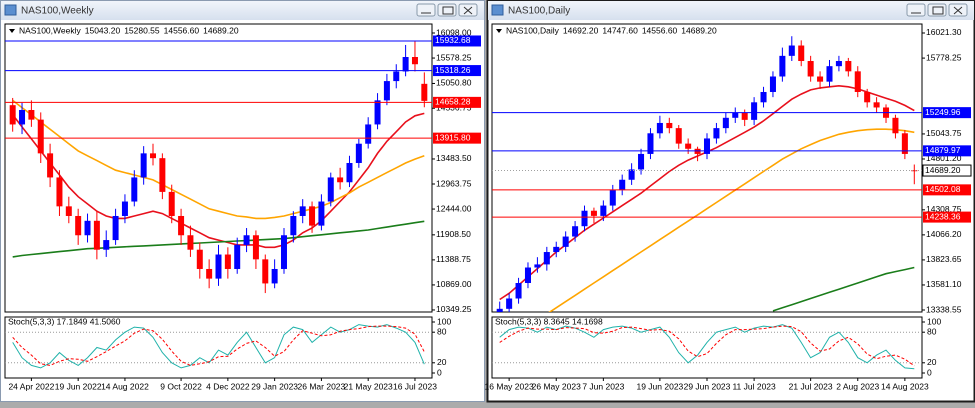 The image size is (975, 408). Describe the element at coordinates (274, 386) in the screenshot. I see `x-tick-label: 29 Jan 2023` at that location.